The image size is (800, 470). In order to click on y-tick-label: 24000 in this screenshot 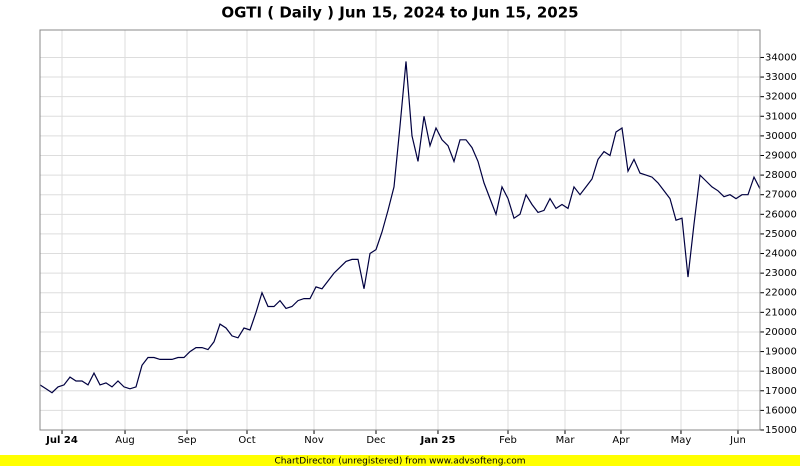, I will do `click(781, 254)`.